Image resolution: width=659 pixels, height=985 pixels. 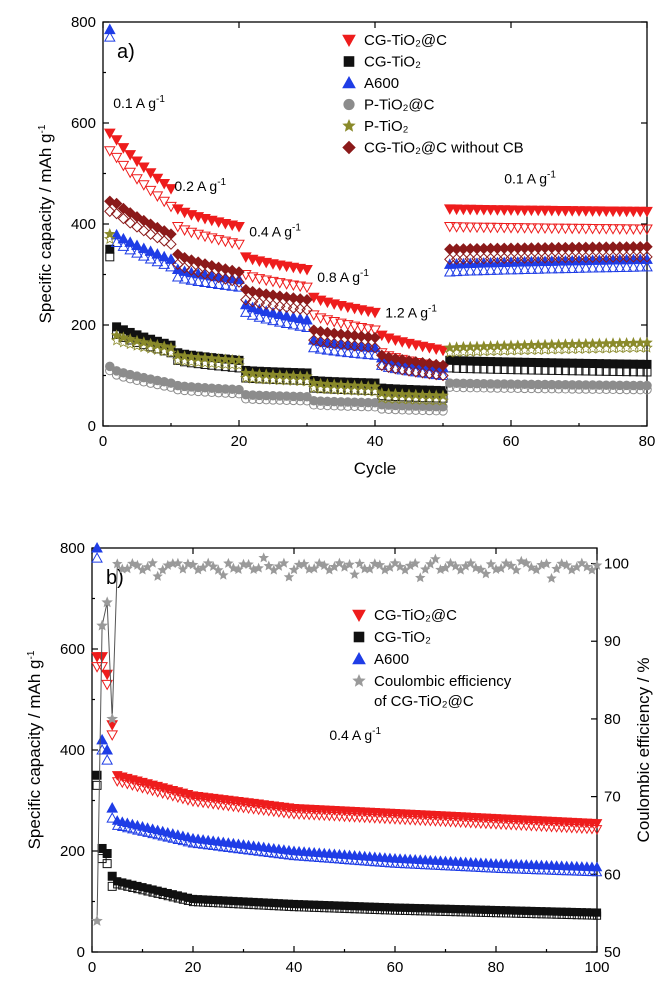 I want to click on rate-annotation: 0.1 A g-1, so click(x=530, y=178).